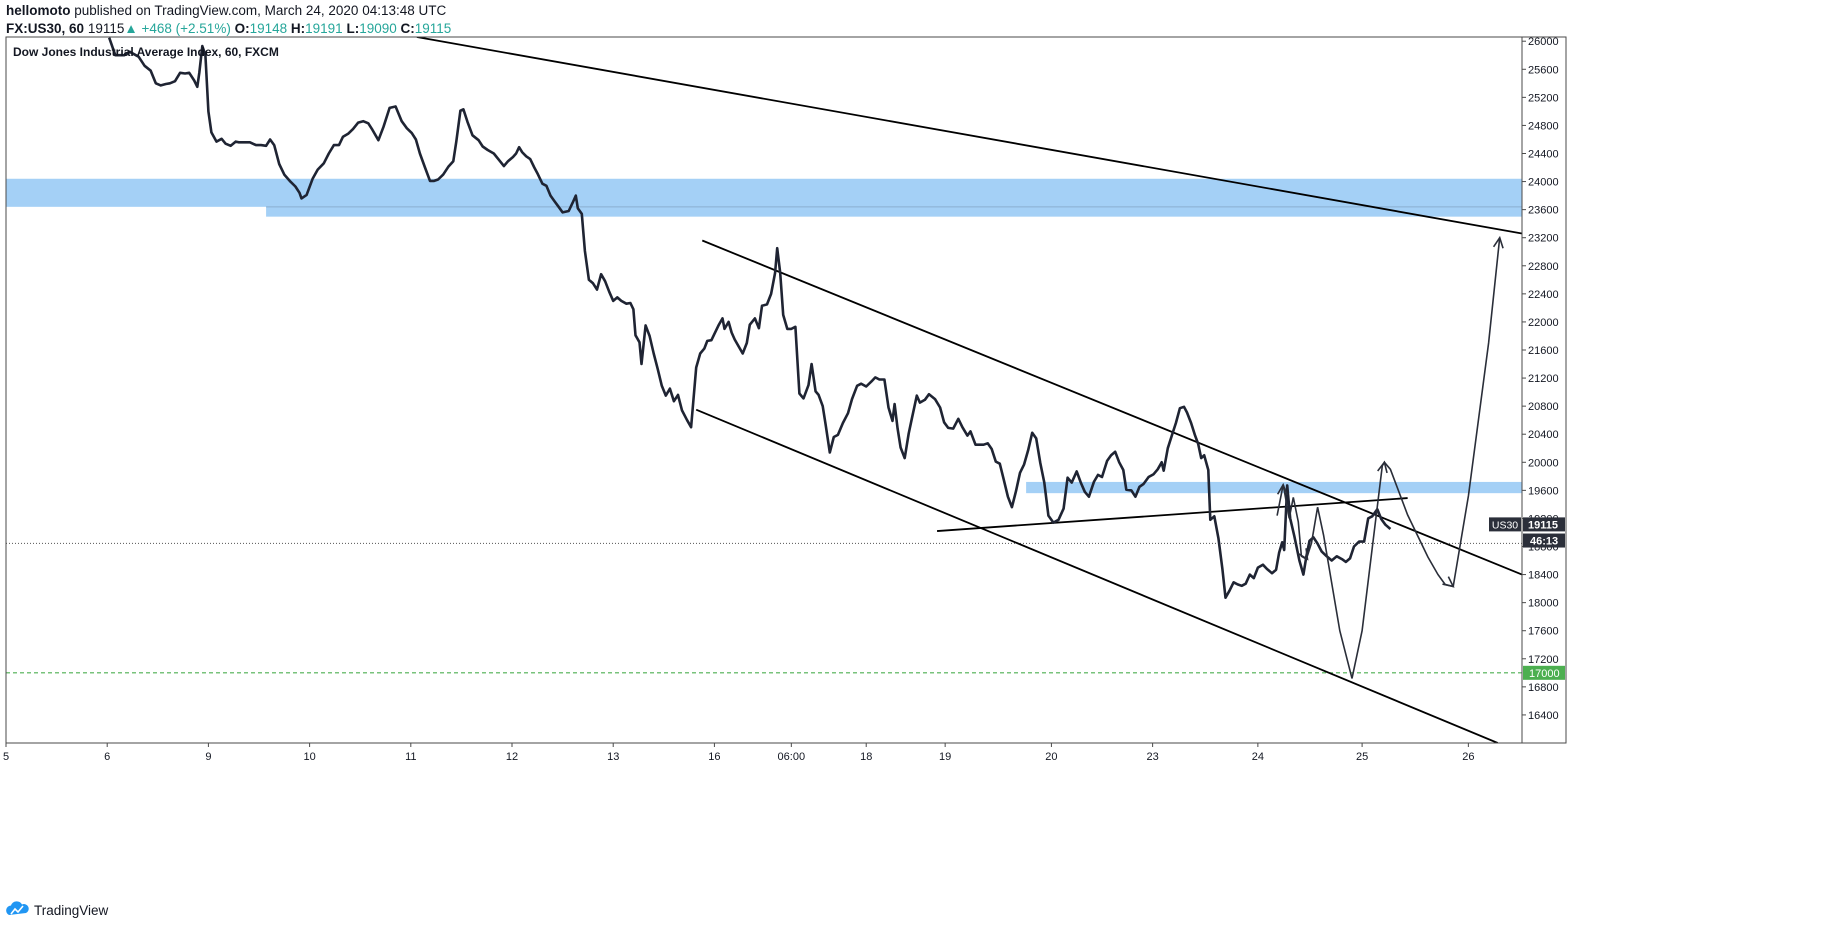 The height and width of the screenshot is (930, 1828). Describe the element at coordinates (298, 28) in the screenshot. I see `high-label: H:` at that location.